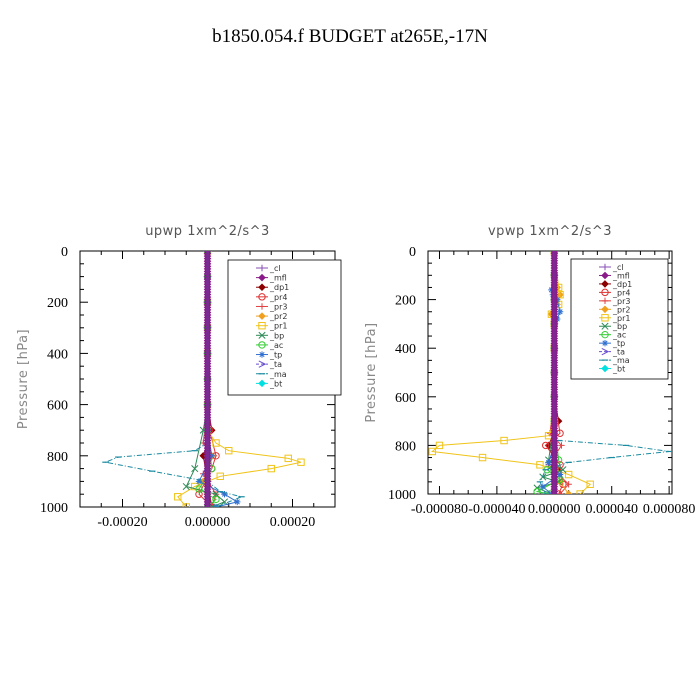  Describe the element at coordinates (271, 297) in the screenshot. I see `legend-entry: _pr4` at that location.